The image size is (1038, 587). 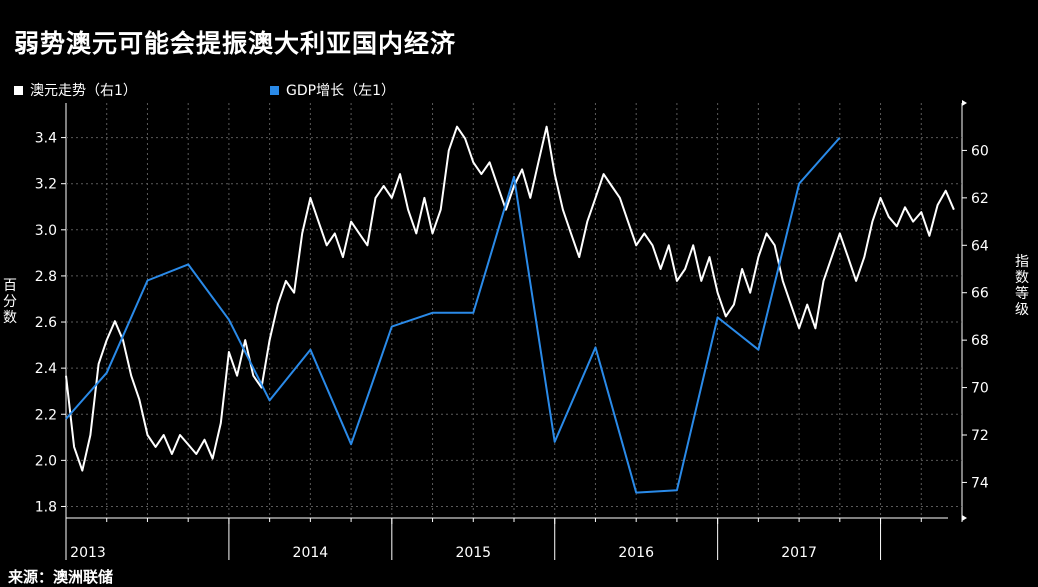 I want to click on y-right-tick-label: 74, so click(x=980, y=483).